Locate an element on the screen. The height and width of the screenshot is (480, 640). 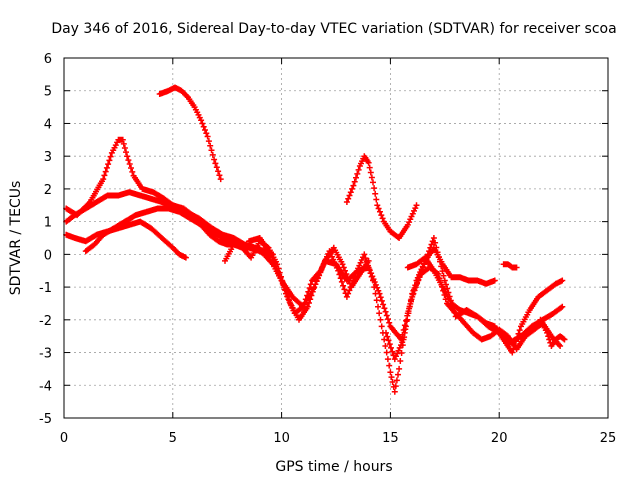
x-tick-label: 10 is located at coordinates (281, 438).